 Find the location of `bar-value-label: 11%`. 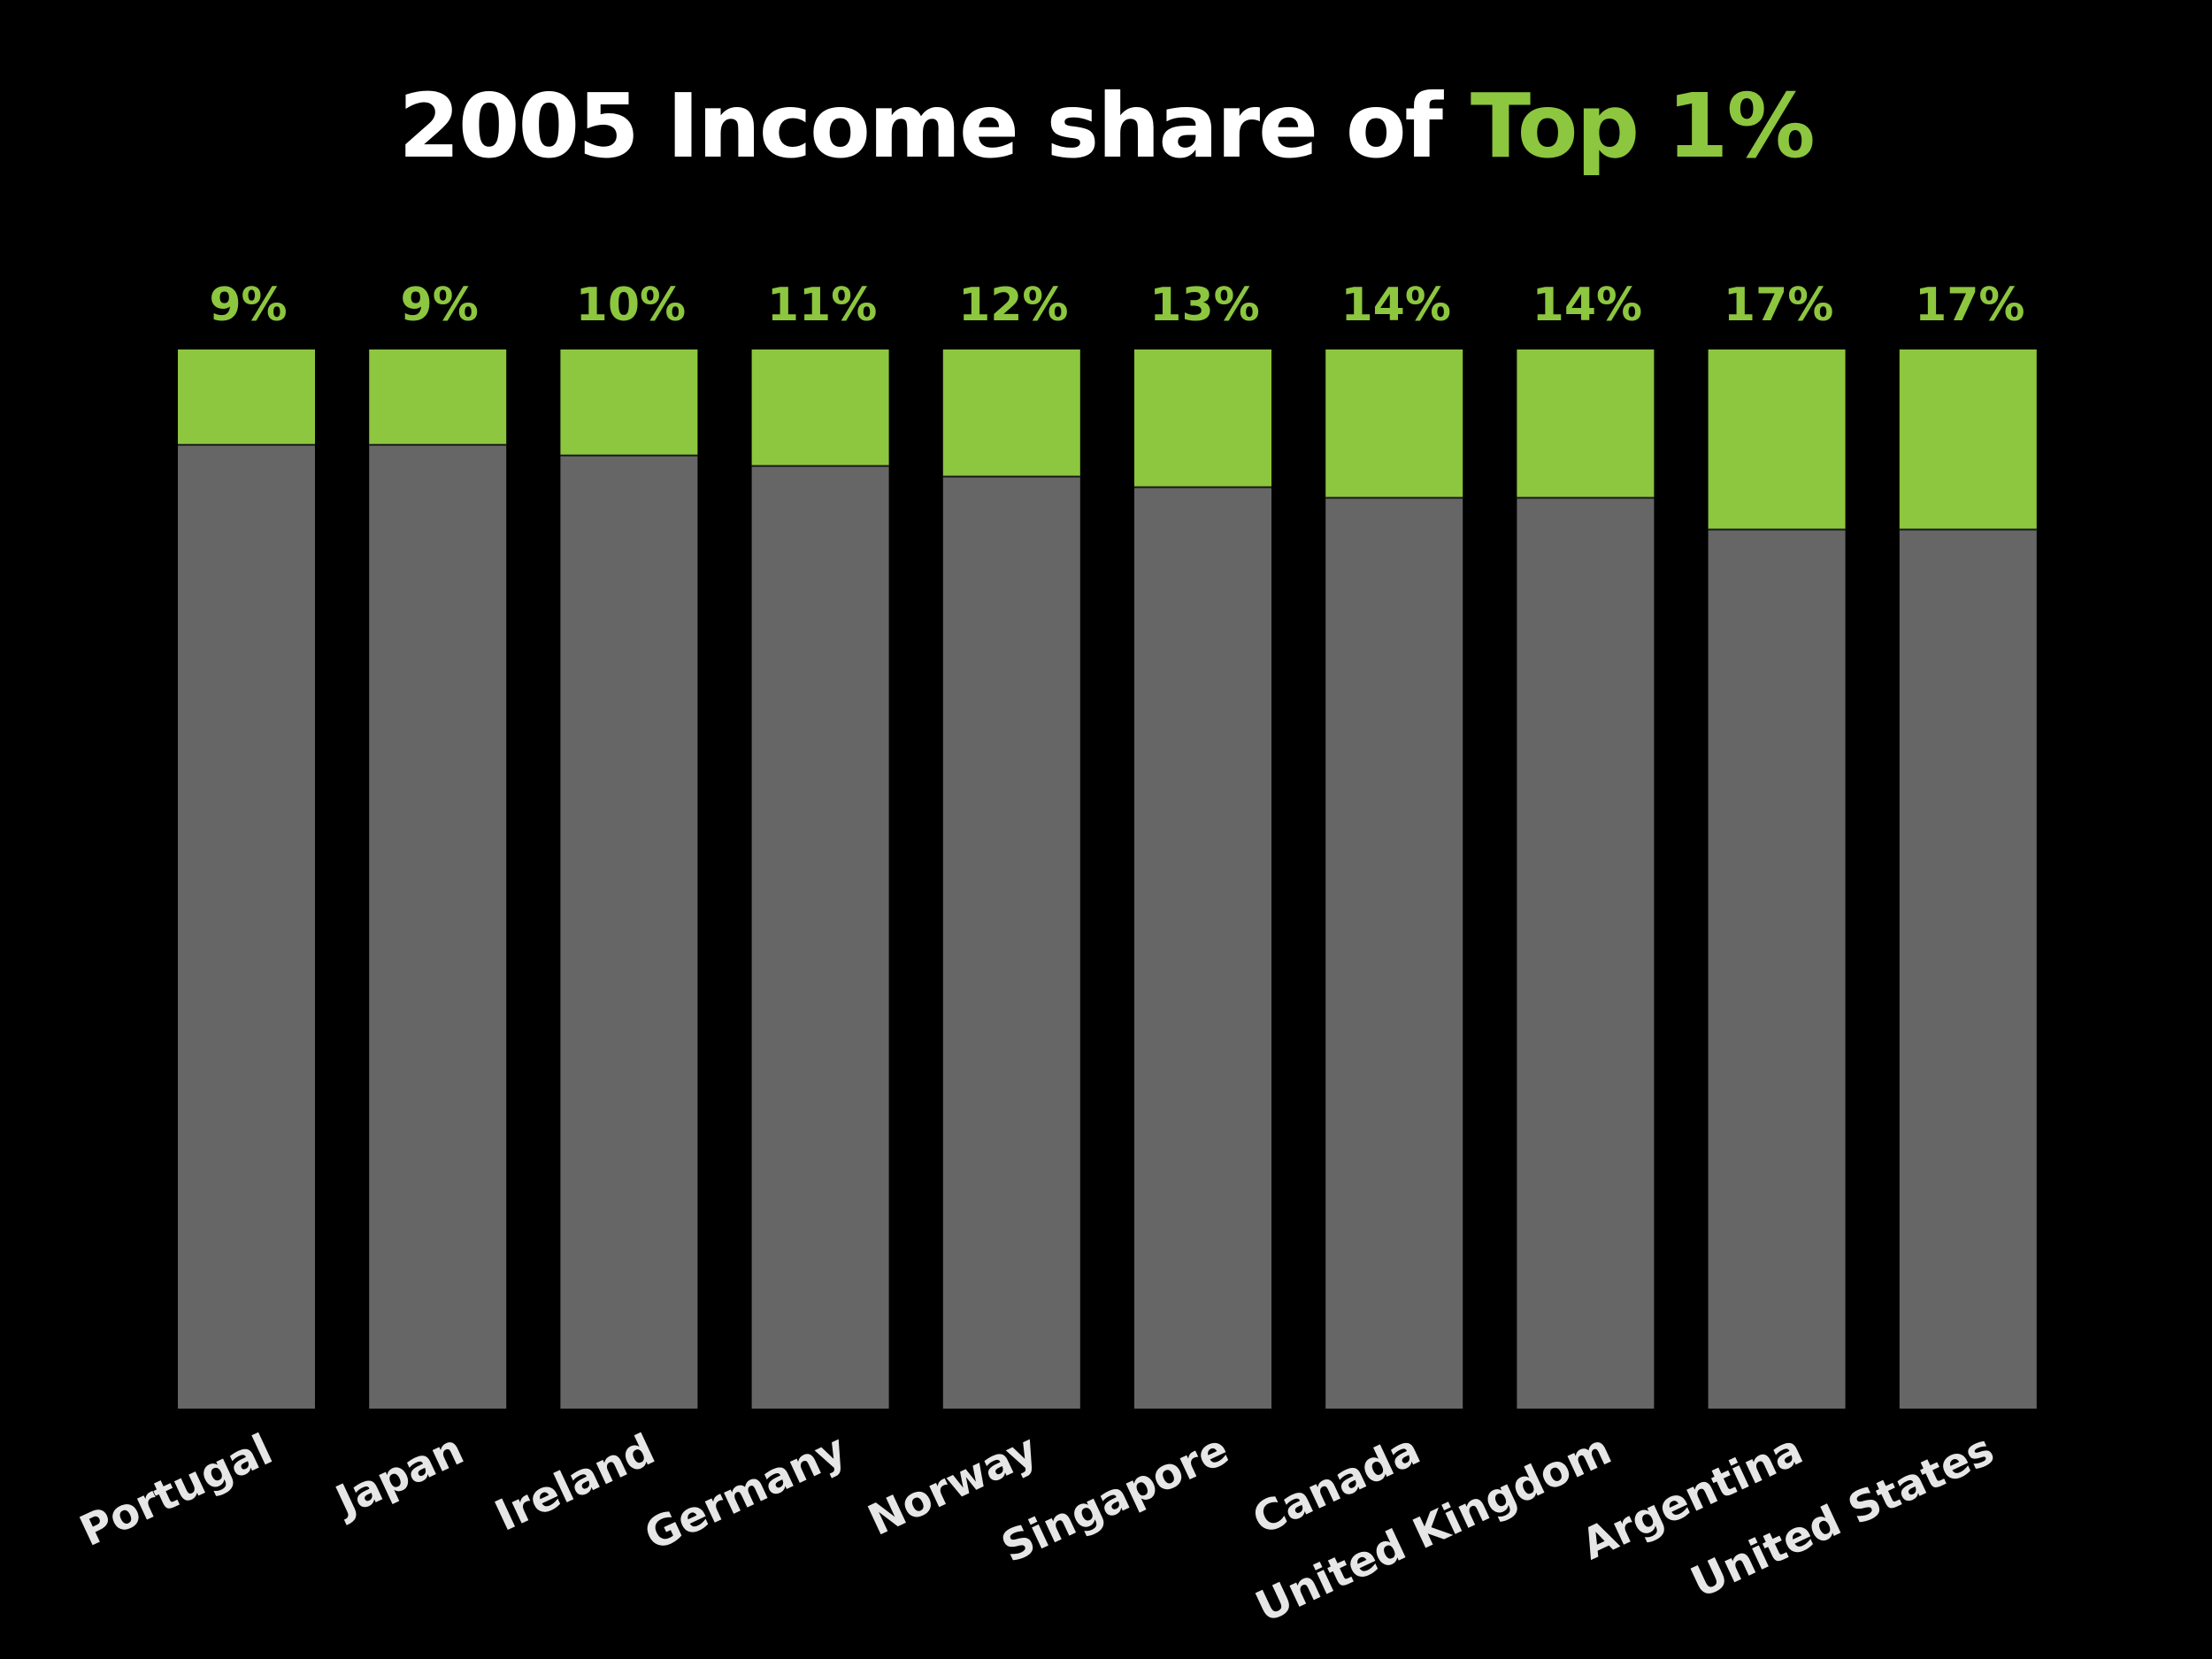

bar-value-label: 11% is located at coordinates (822, 305).